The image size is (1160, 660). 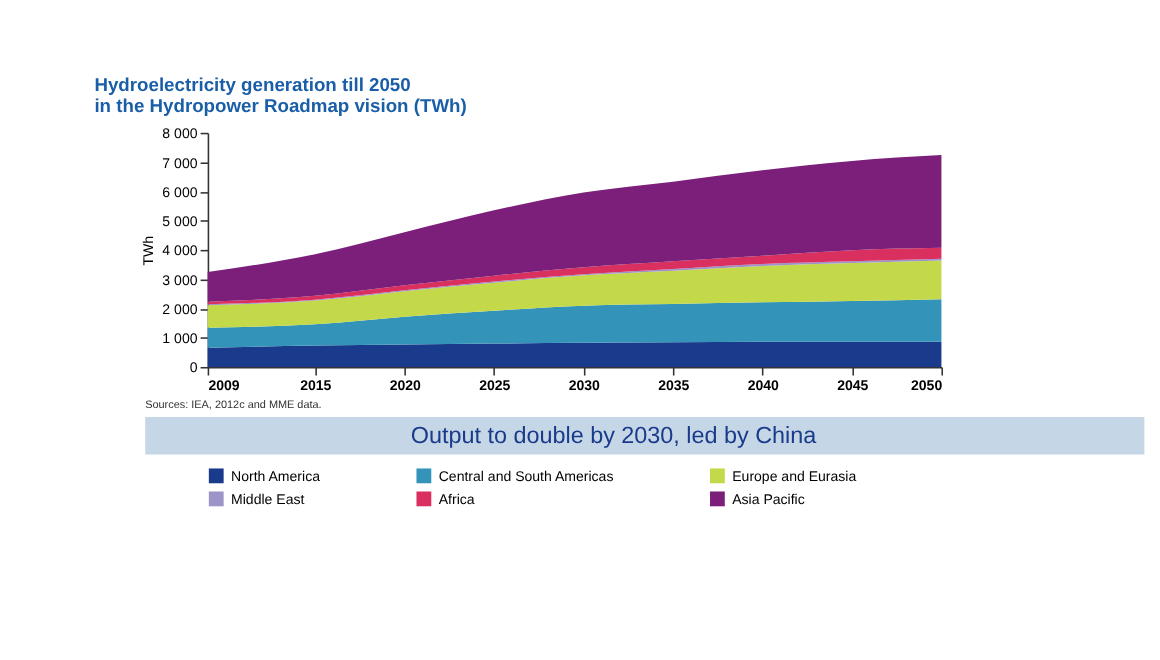 What do you see at coordinates (252, 84) in the screenshot?
I see `text: Hydroelectricity generation till 2050` at bounding box center [252, 84].